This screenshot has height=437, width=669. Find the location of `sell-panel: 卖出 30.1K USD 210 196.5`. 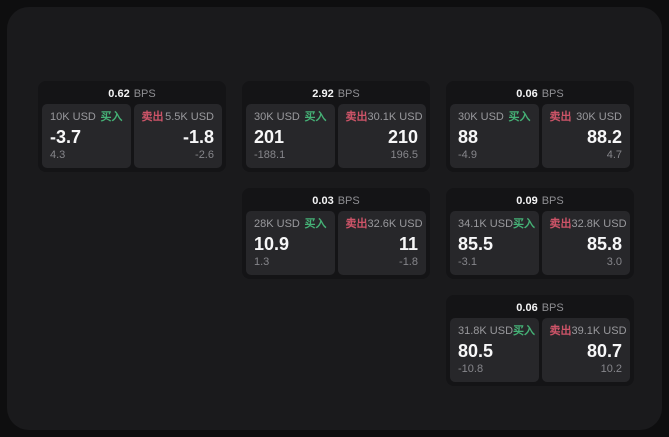

sell-panel: 卖出 30.1K USD 210 196.5 is located at coordinates (381, 136).